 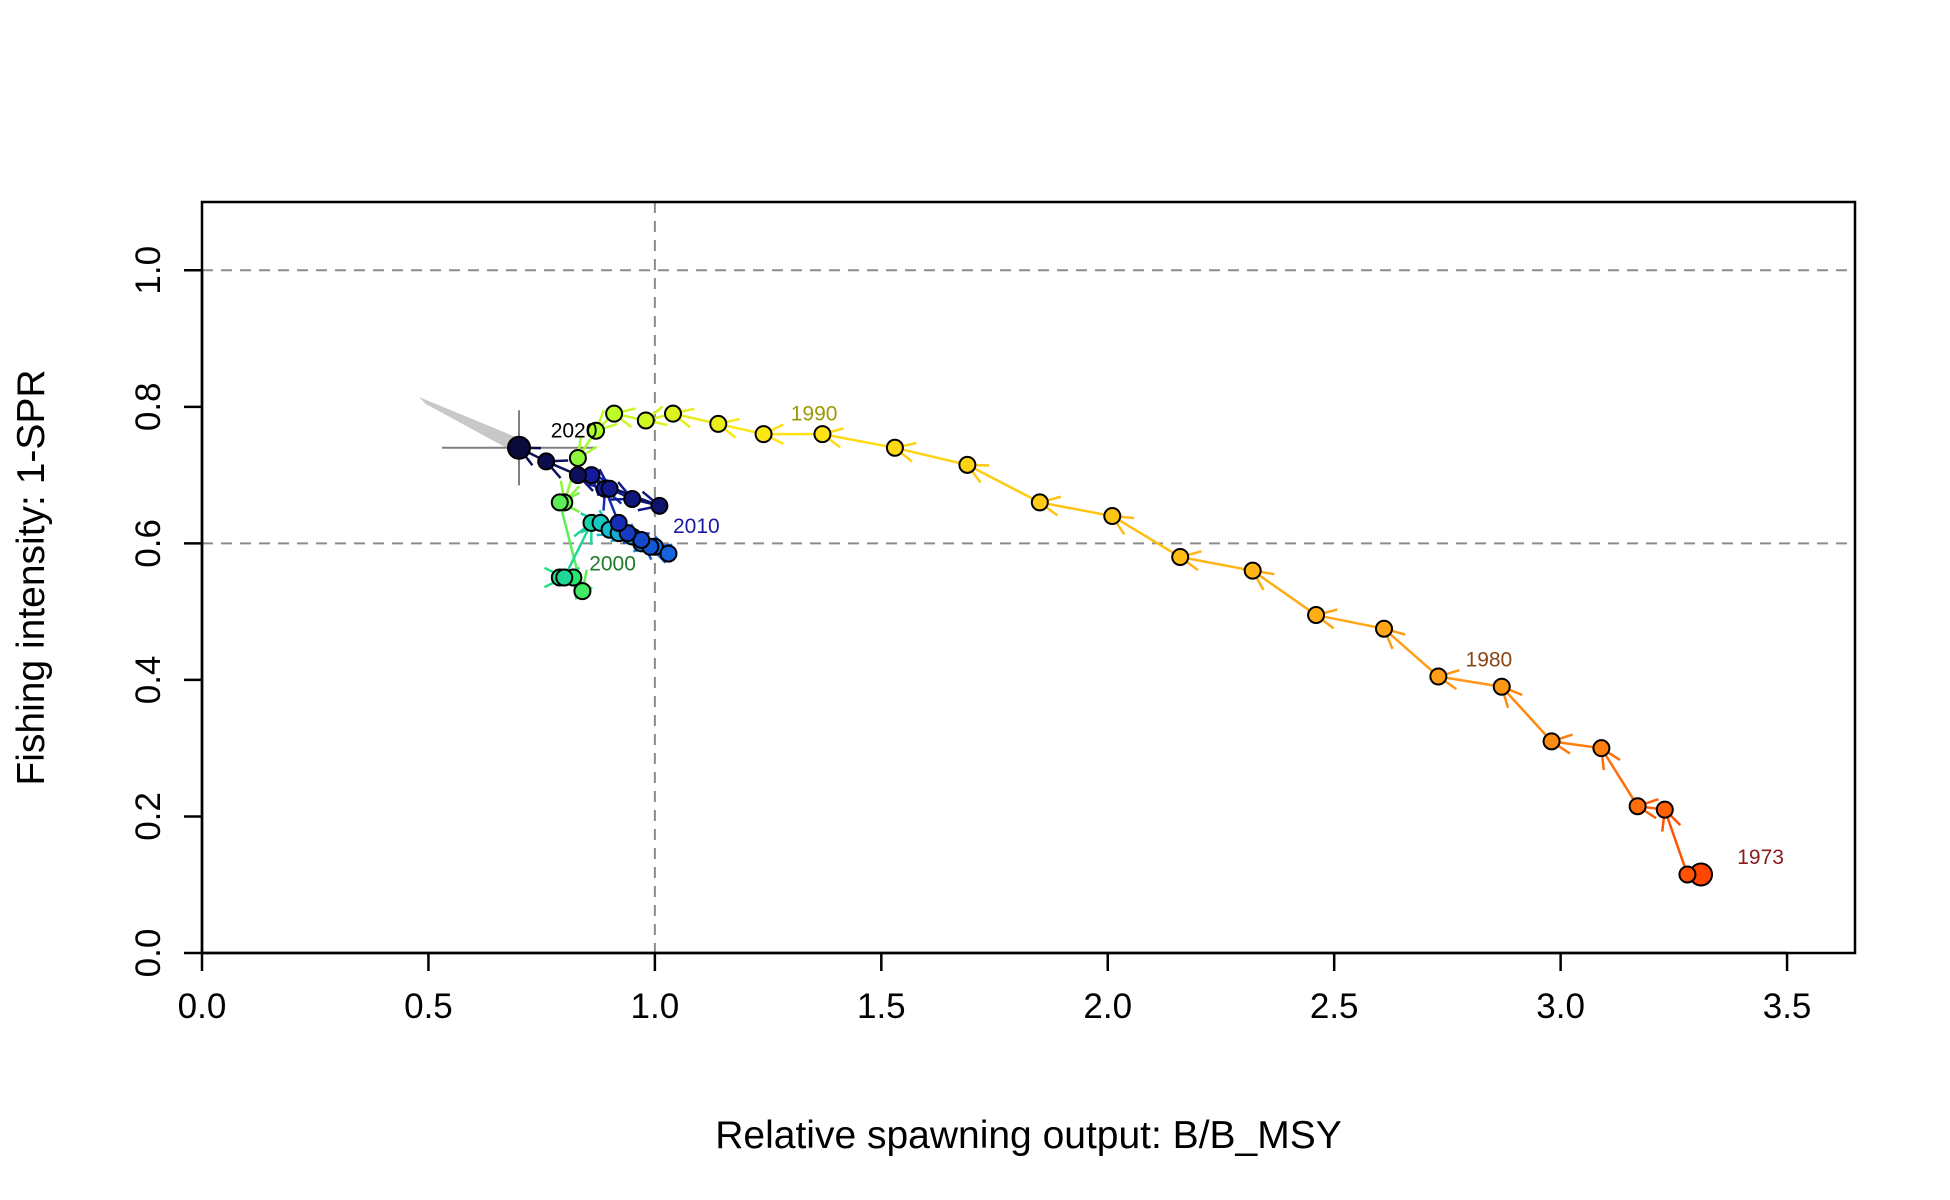 I want to click on point-1978, so click(x=1551, y=741).